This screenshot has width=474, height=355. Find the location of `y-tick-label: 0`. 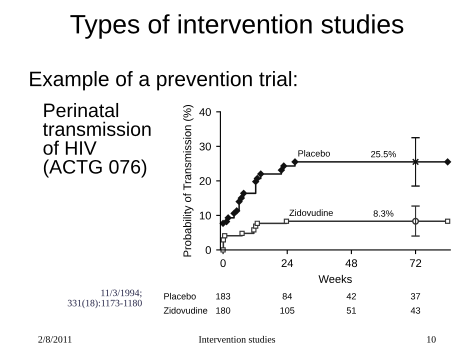

y-tick-label: 0 is located at coordinates (208, 250).